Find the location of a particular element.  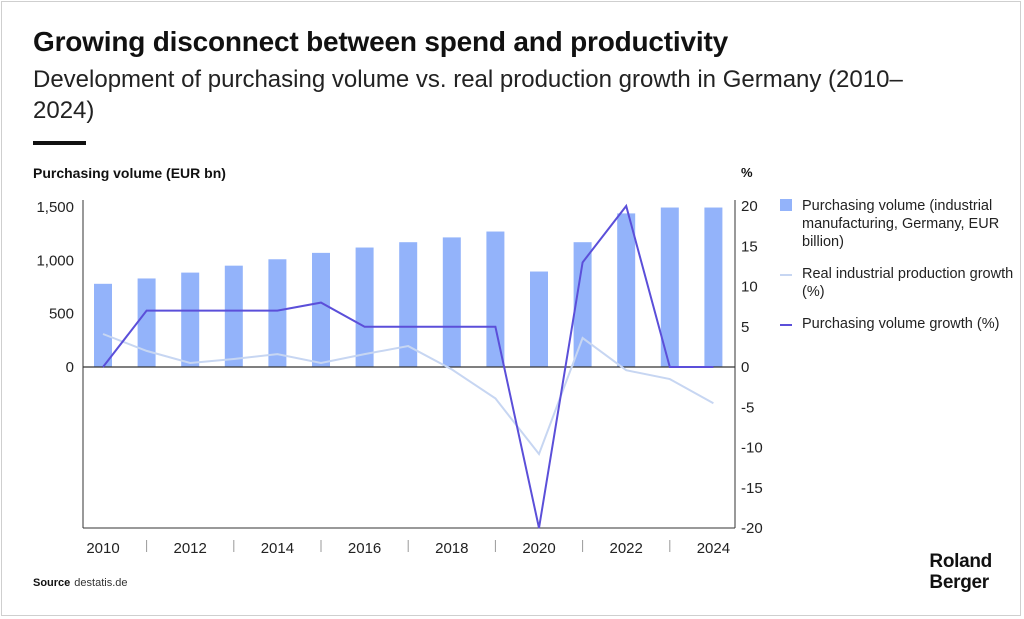

legend-label: Real industrial production growth (%) is located at coordinates (908, 283).